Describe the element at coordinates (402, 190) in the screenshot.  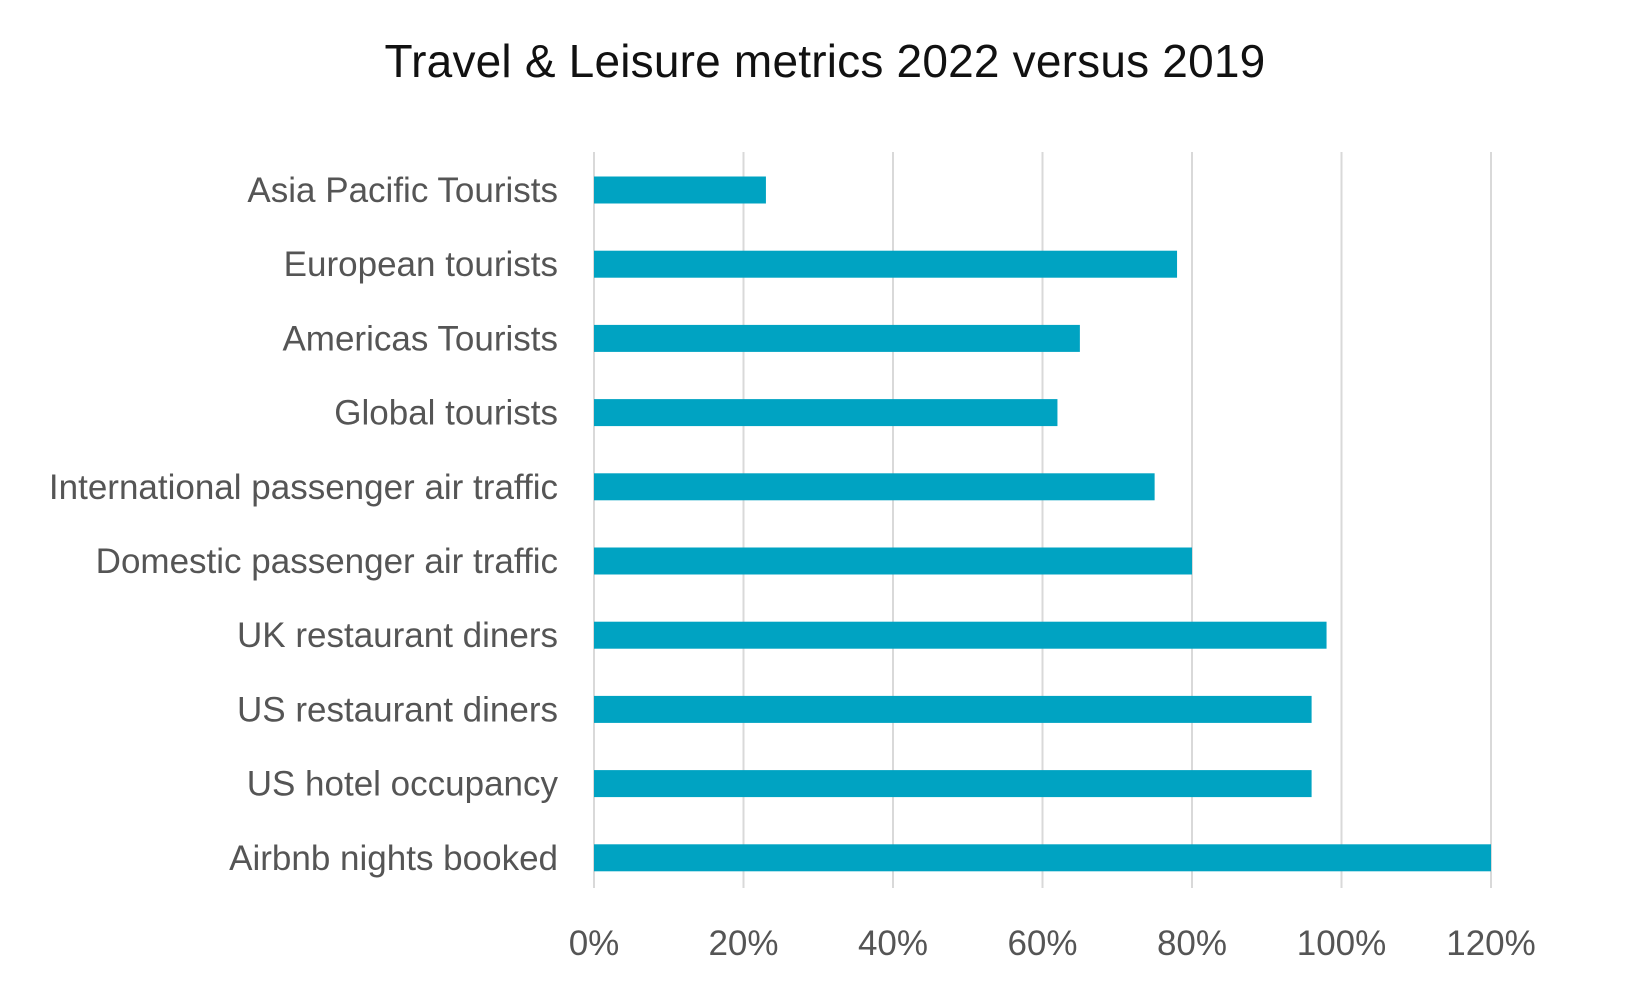
I see `category-label: Asia Pacific Tourists` at that location.